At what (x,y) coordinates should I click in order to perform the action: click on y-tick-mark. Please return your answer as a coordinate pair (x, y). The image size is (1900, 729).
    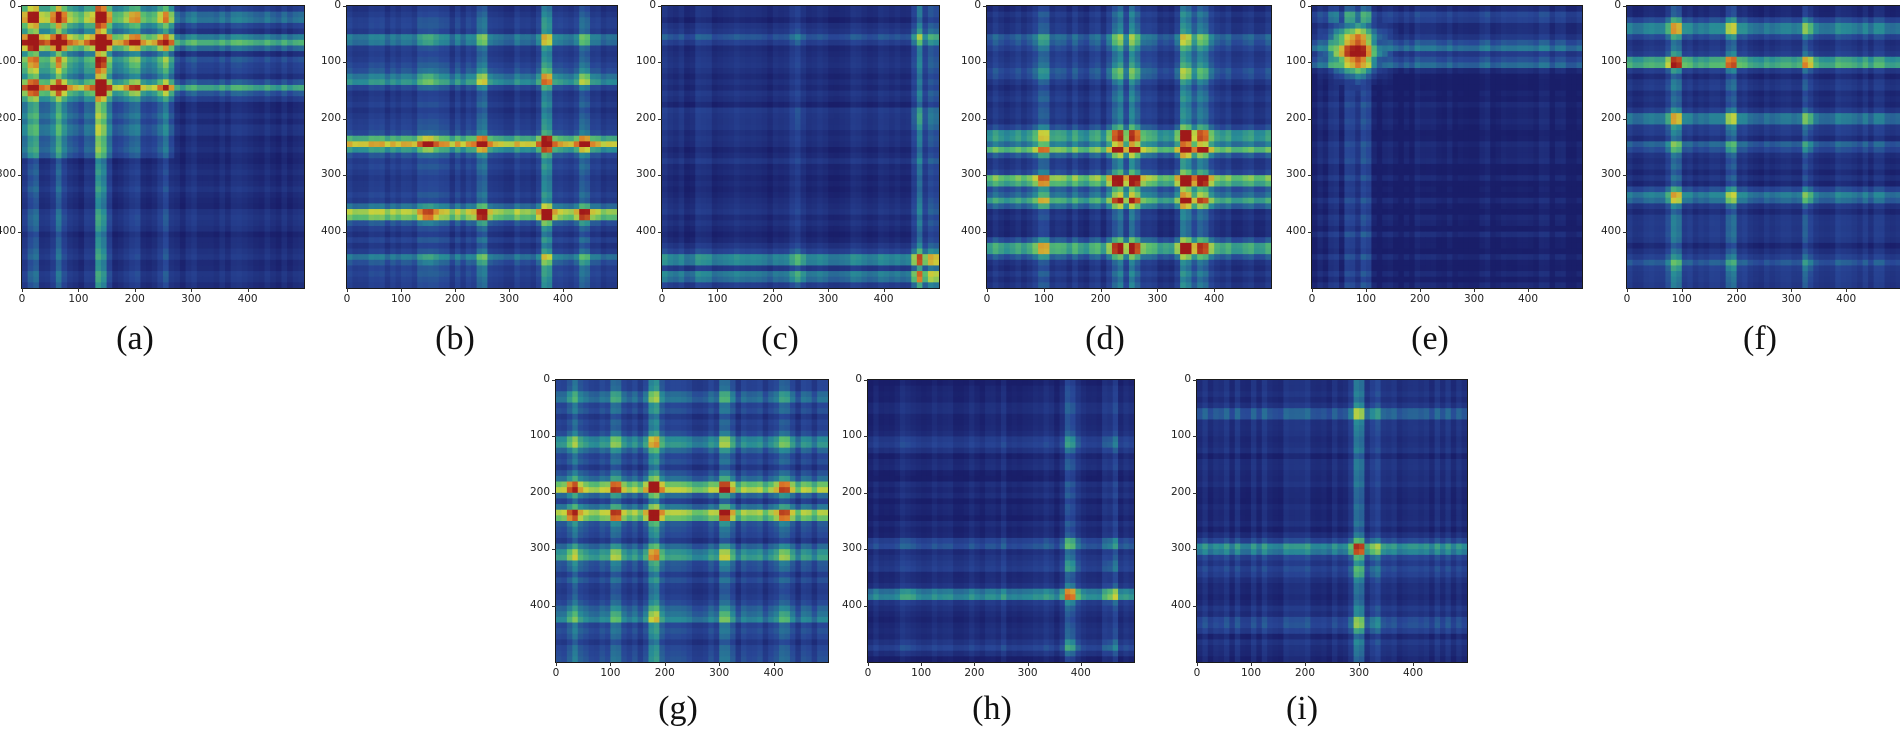
    Looking at the image, I should click on (20, 119).